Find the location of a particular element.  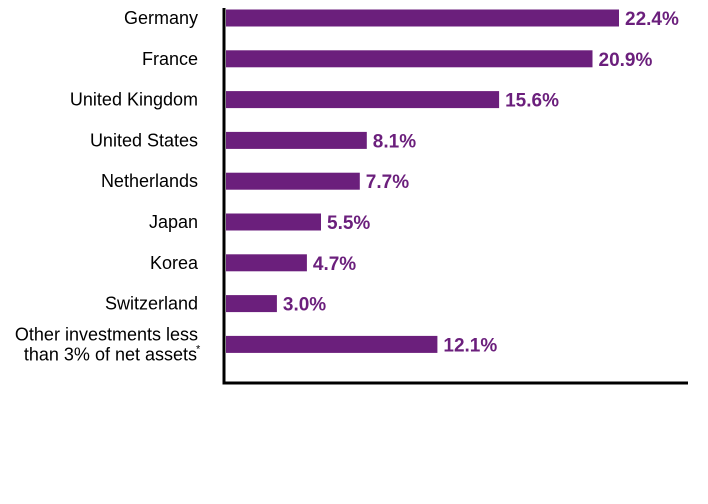

value-label-1: 20.9% is located at coordinates (626, 60).